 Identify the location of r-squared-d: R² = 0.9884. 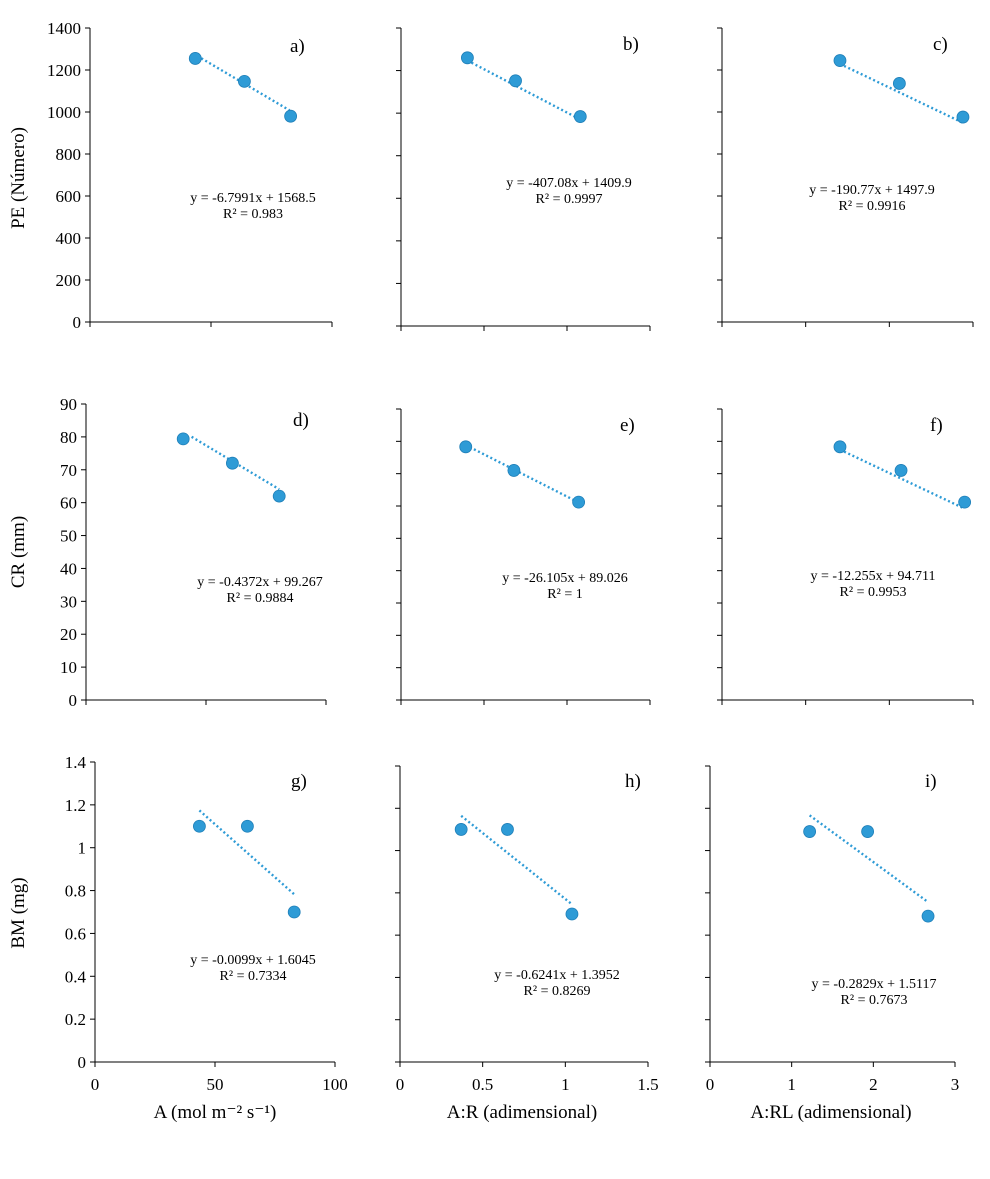
(260, 598).